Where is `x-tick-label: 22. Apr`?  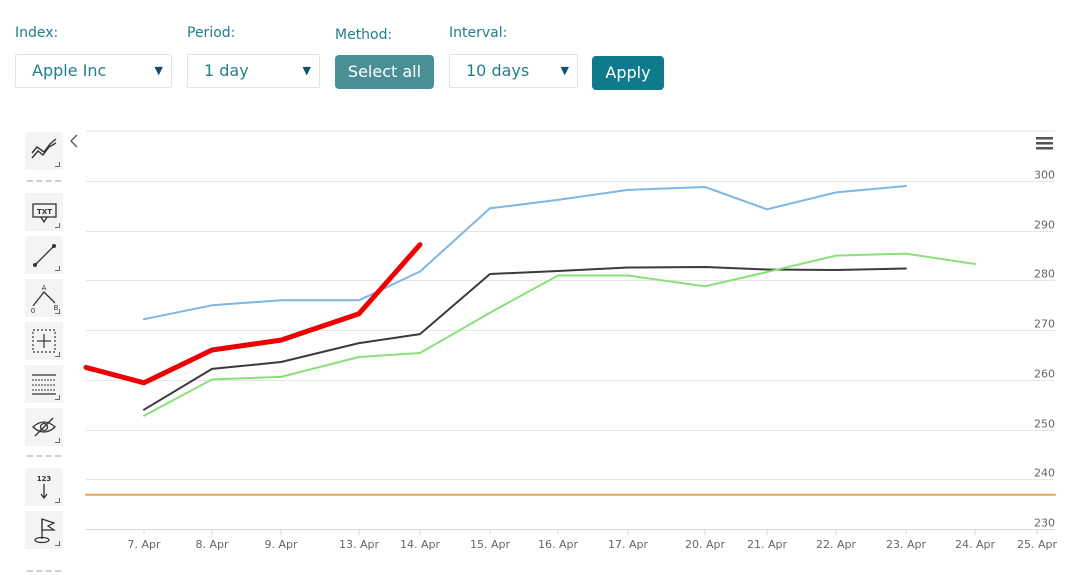
x-tick-label: 22. Apr is located at coordinates (836, 544).